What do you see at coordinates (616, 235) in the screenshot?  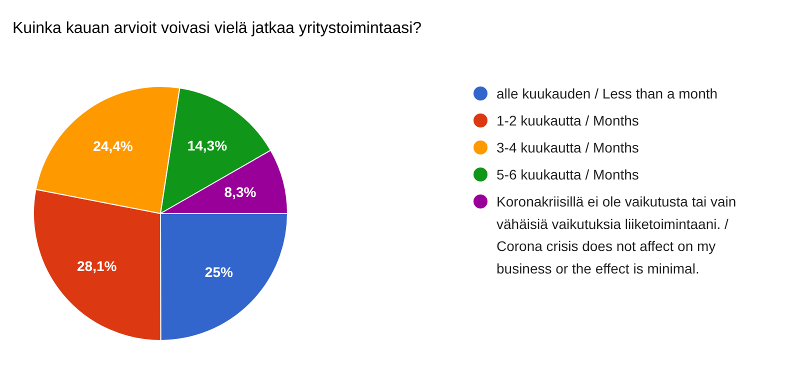 I see `legend-label: Koronakriisillä ei ole vaikutusta tai vain vähäisiä vaikutuksia liiketoimintaani. / Corona crisis does not affect on my business or the effect is minimal.` at bounding box center [616, 235].